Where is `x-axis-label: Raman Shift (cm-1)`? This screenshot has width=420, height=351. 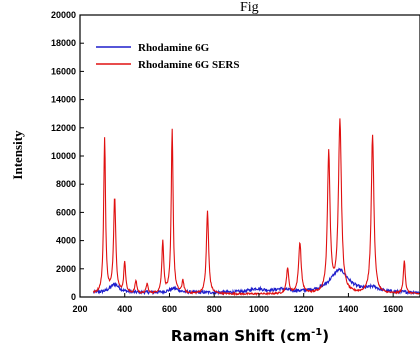 x-axis-label: Raman Shift (cm-1) is located at coordinates (250, 336).